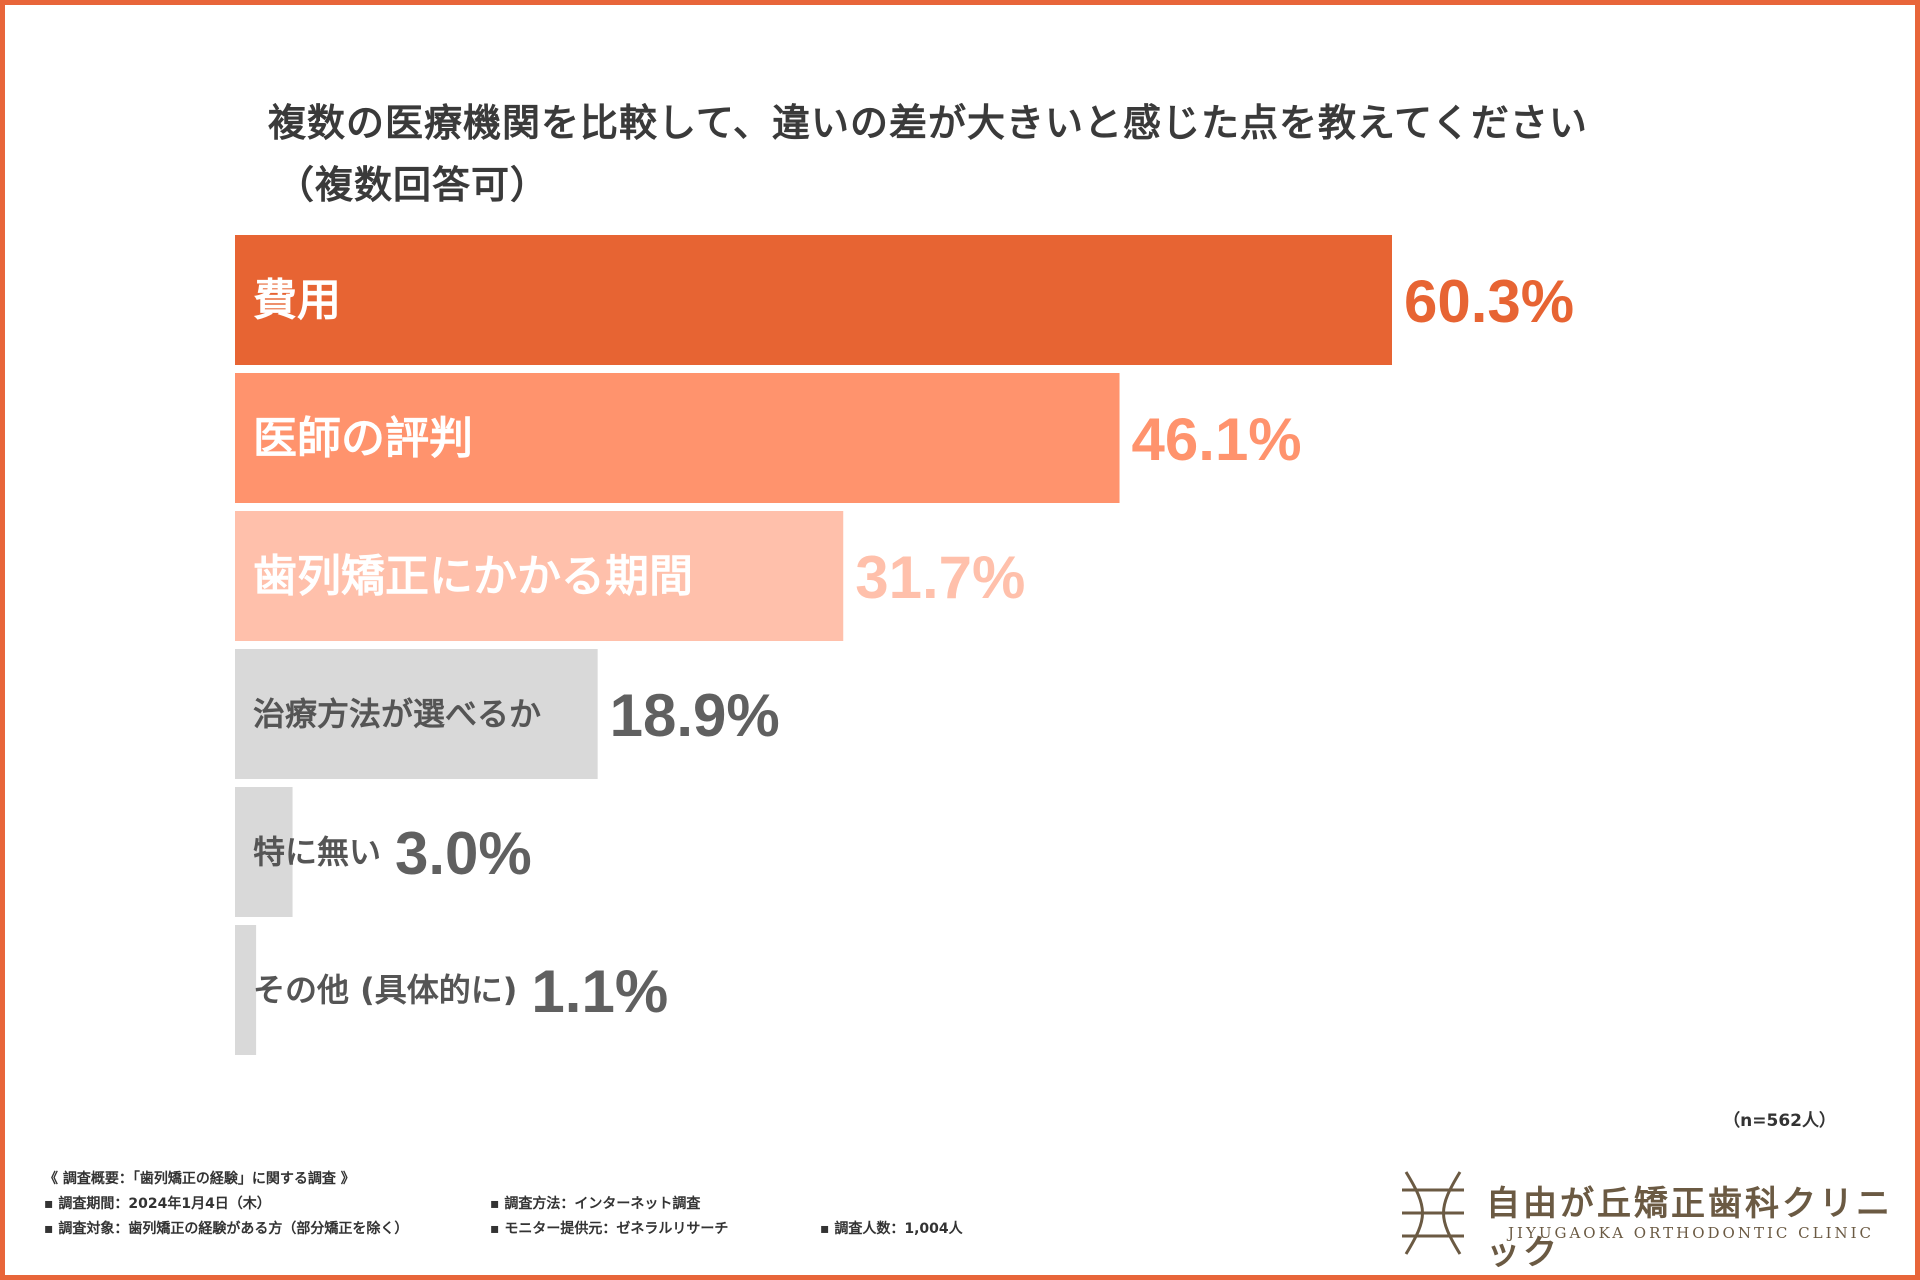 This screenshot has width=1920, height=1280. What do you see at coordinates (473, 576) in the screenshot?
I see `category-label-3: 歯列矯正にかかる期間` at bounding box center [473, 576].